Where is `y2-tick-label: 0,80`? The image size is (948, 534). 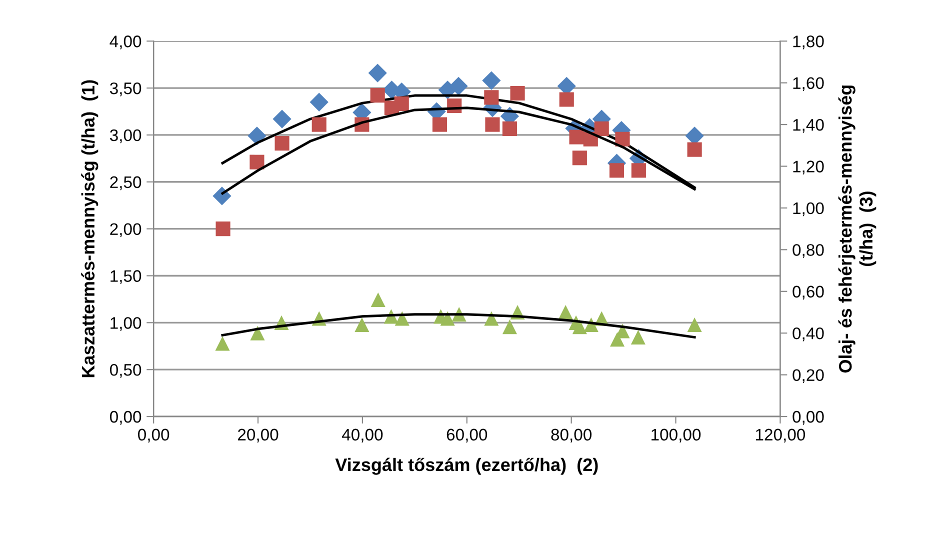
y2-tick-label: 0,80 is located at coordinates (808, 251).